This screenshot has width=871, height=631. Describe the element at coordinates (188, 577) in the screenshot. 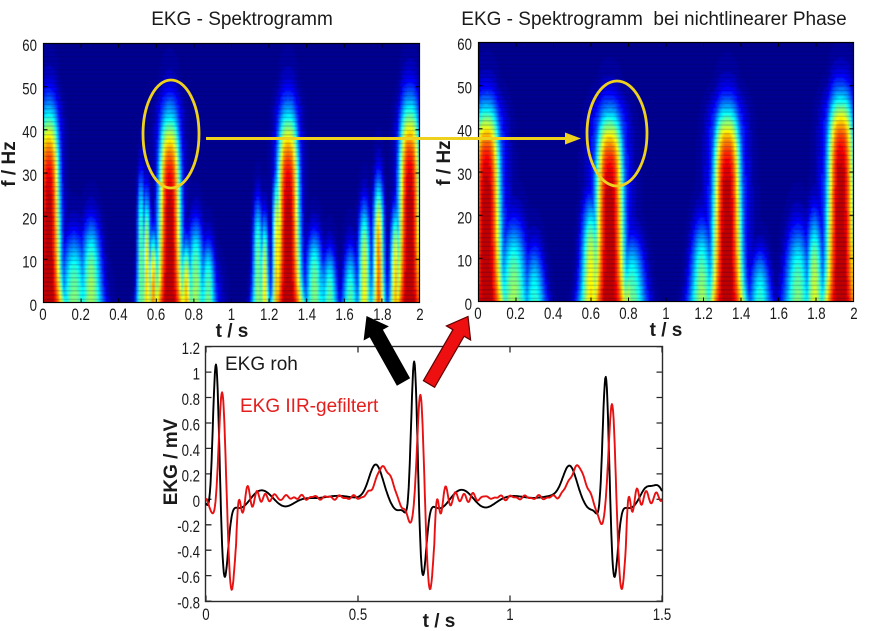

I see `svg-text: -0.6` at that location.